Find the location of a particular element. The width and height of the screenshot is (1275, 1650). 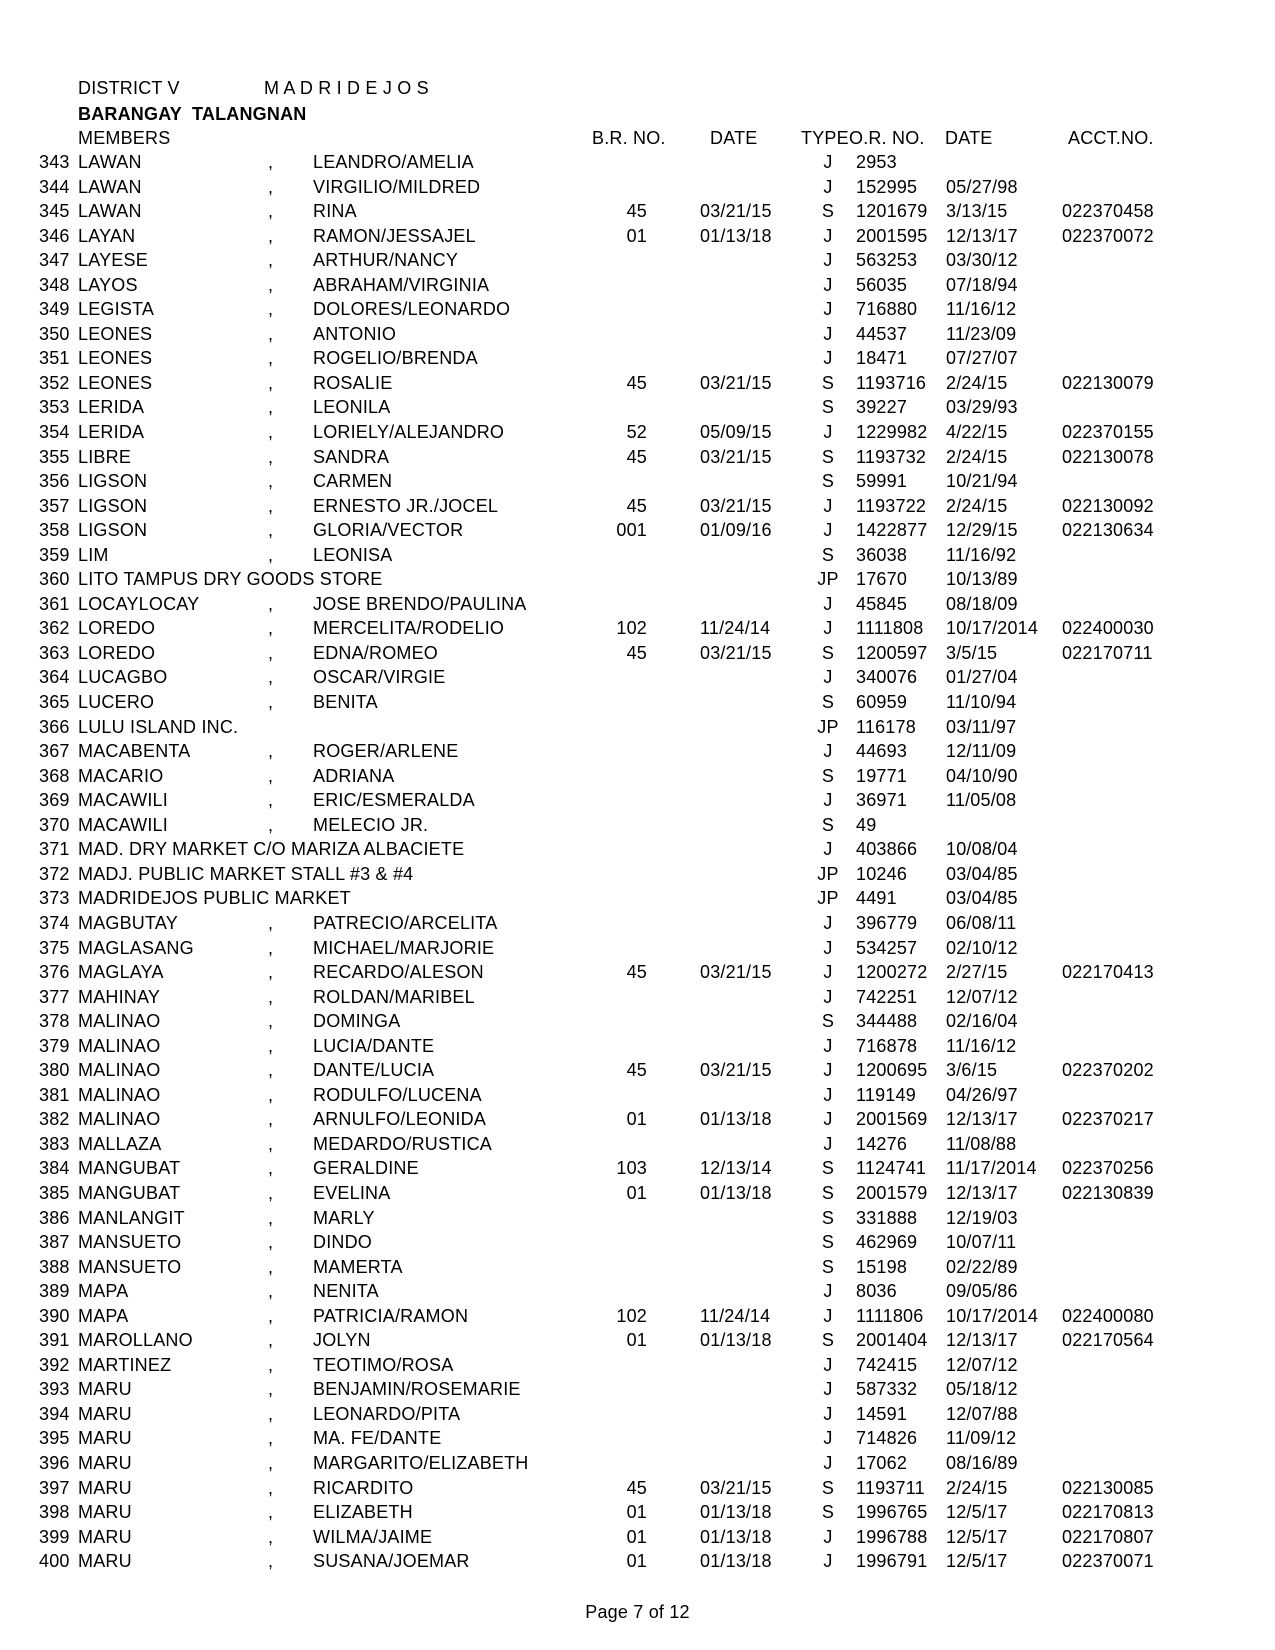

acct-no: 022130085 is located at coordinates (1108, 1487).